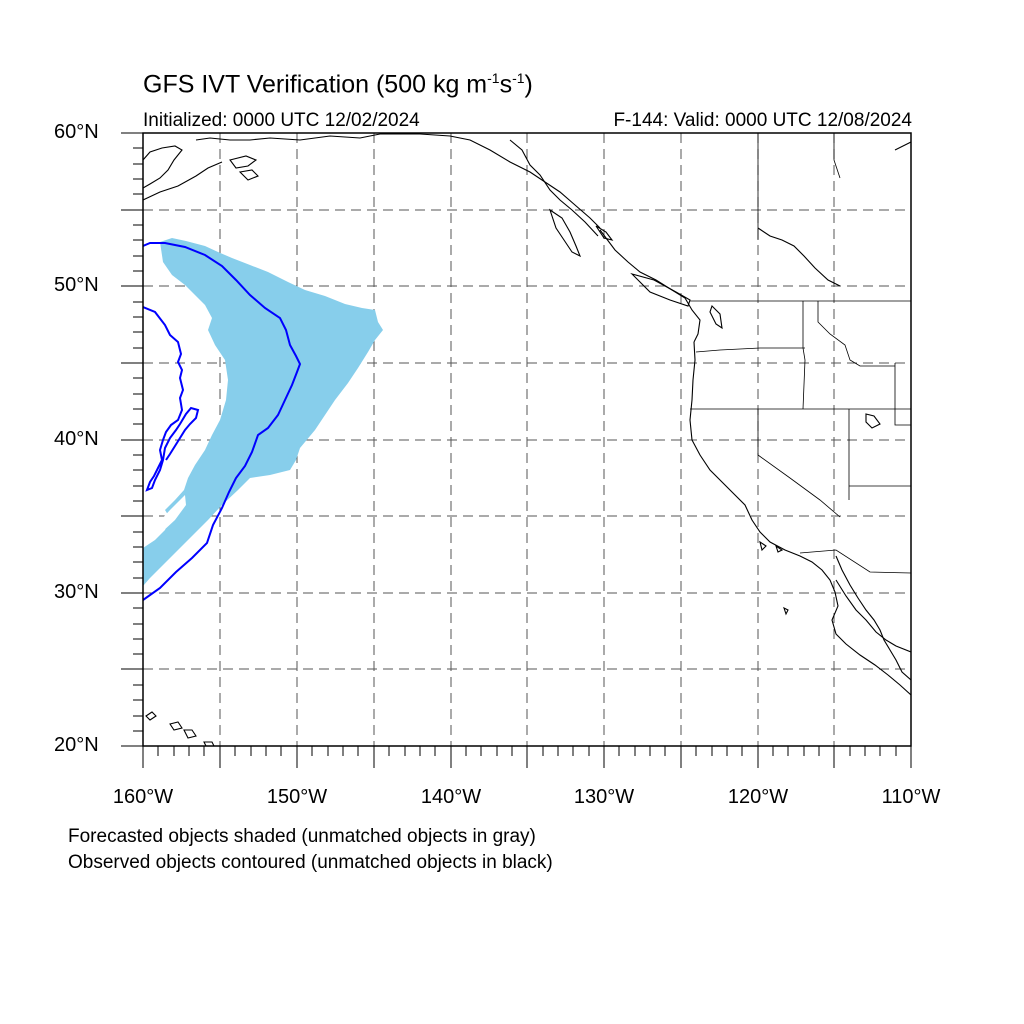  What do you see at coordinates (800, 353) in the screenshot?
I see `political-borders` at bounding box center [800, 353].